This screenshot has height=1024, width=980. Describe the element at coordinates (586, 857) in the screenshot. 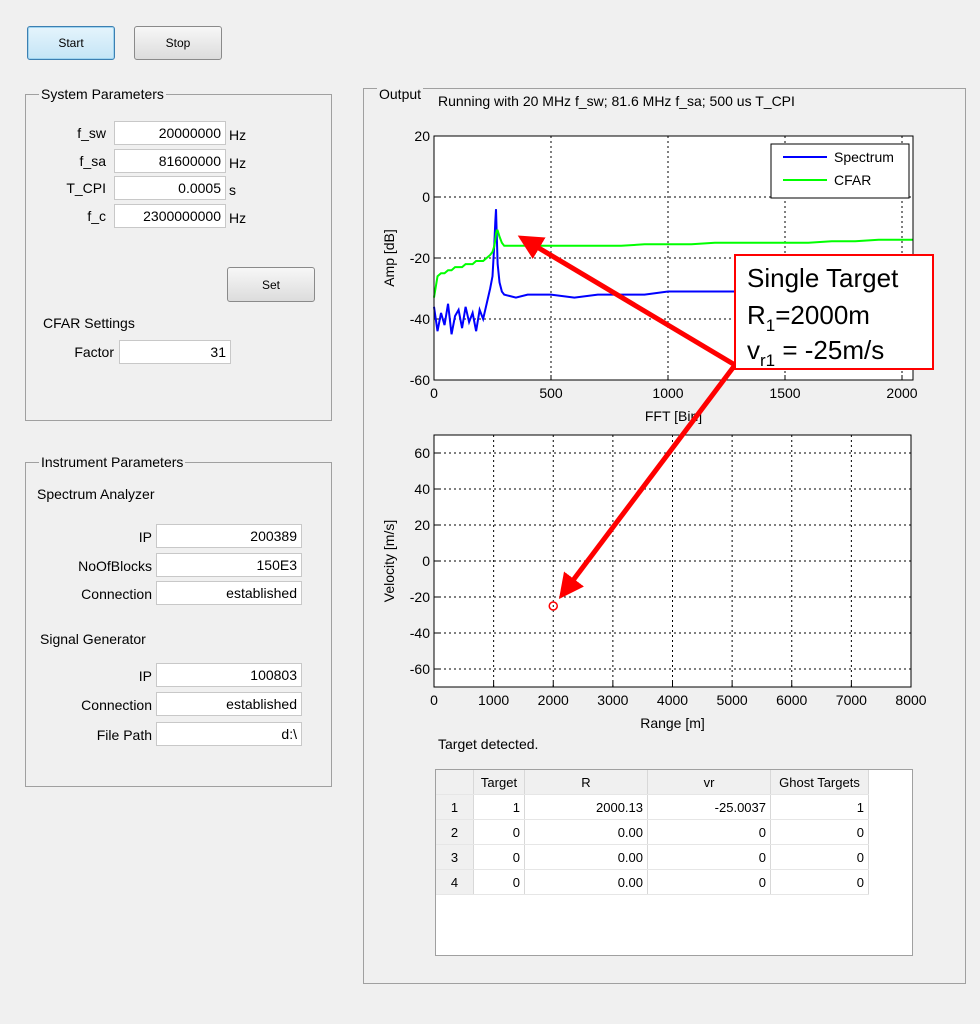

I see `table-cell: 0.00` at that location.